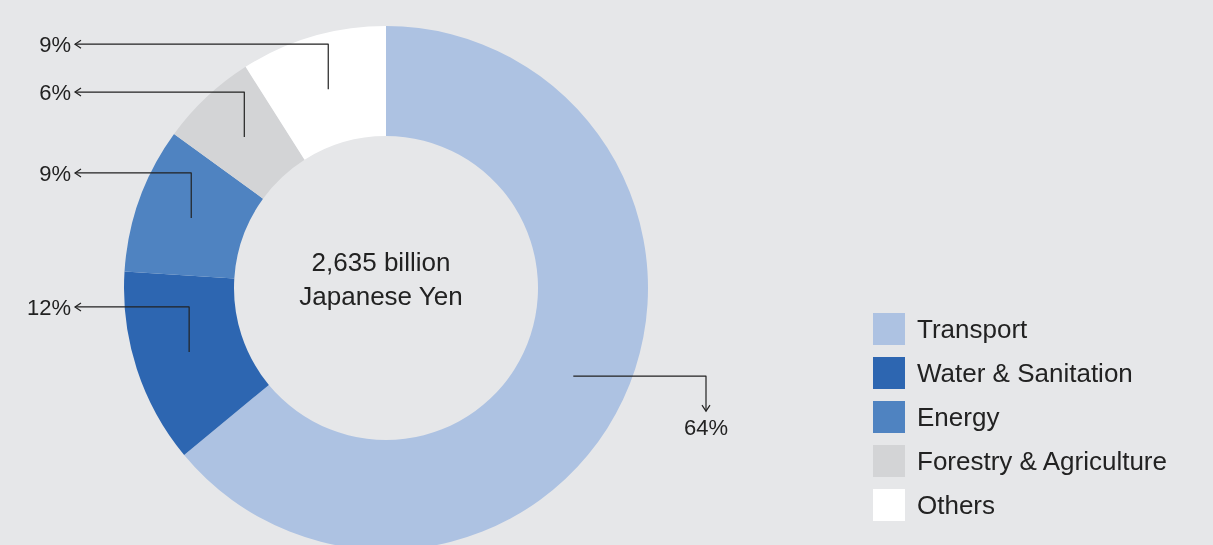 The height and width of the screenshot is (545, 1213). Describe the element at coordinates (956, 505) in the screenshot. I see `legend-label: Others` at that location.